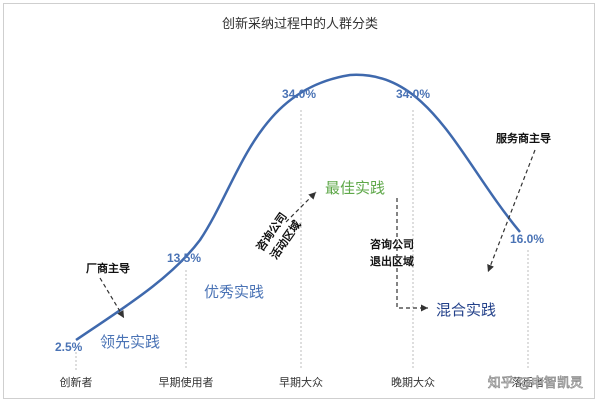  What do you see at coordinates (69, 347) in the screenshot?
I see `segment-value-innovators: 2.5%` at bounding box center [69, 347].